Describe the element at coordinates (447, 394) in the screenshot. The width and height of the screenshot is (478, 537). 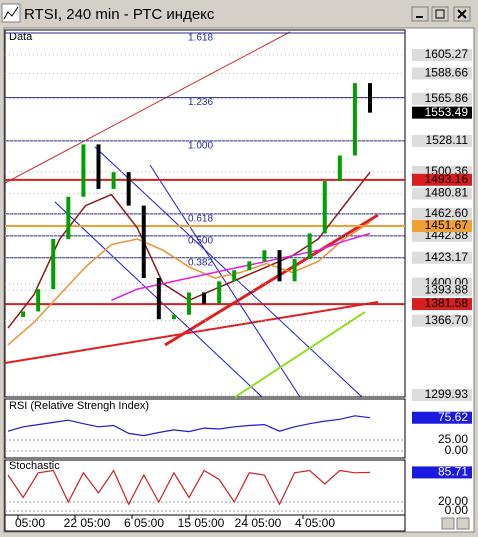
I see `y-tick-label: 1299.93` at that location.